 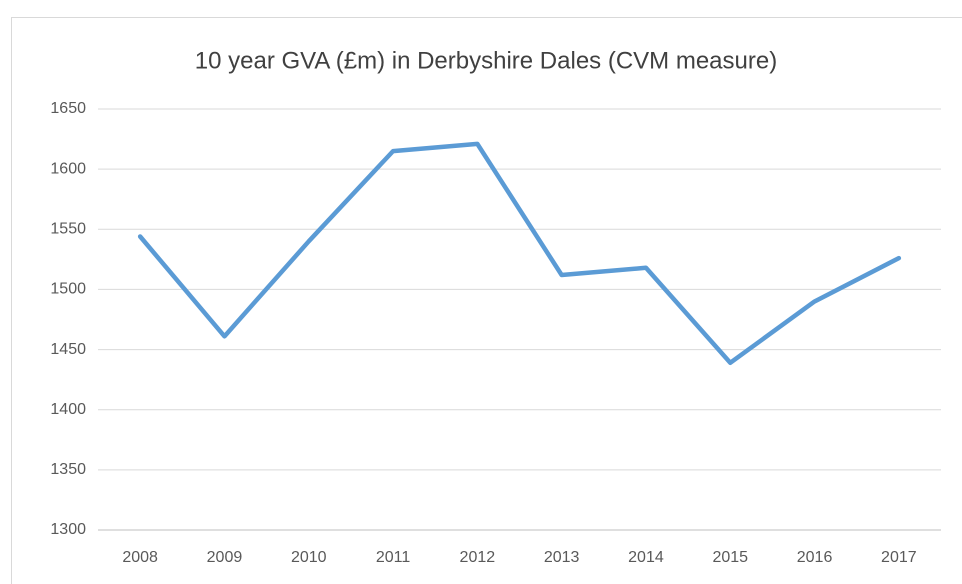 What do you see at coordinates (309, 557) in the screenshot?
I see `x-tick-label: 2010` at bounding box center [309, 557].